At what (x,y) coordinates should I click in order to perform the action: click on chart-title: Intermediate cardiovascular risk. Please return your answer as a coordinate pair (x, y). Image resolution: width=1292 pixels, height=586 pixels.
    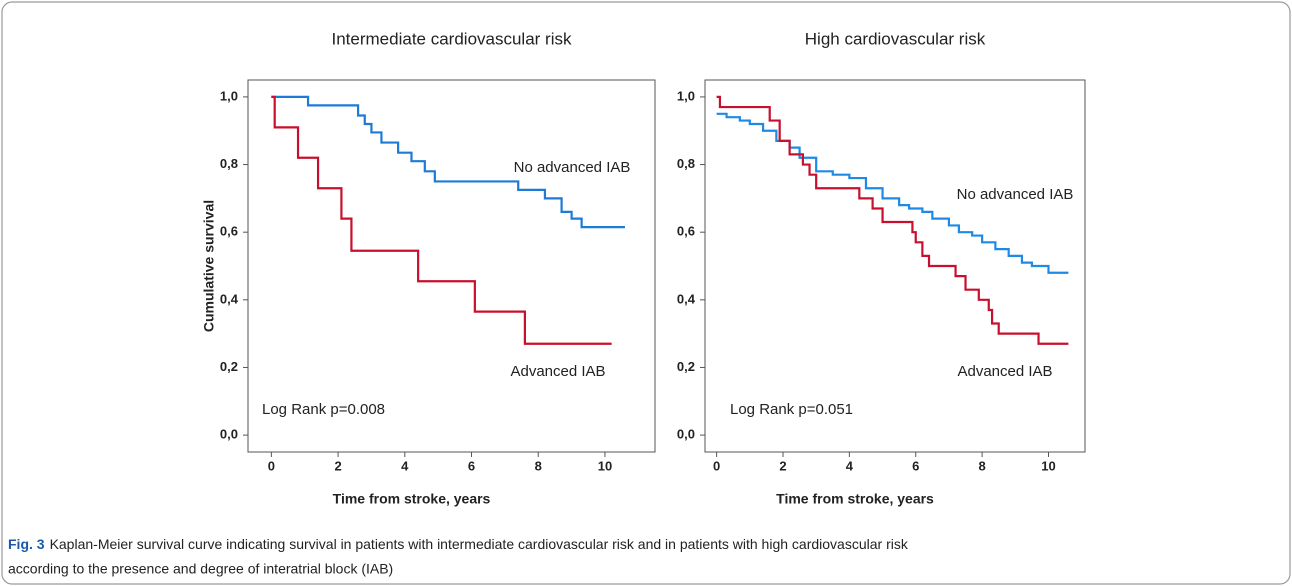
    Looking at the image, I should click on (452, 38).